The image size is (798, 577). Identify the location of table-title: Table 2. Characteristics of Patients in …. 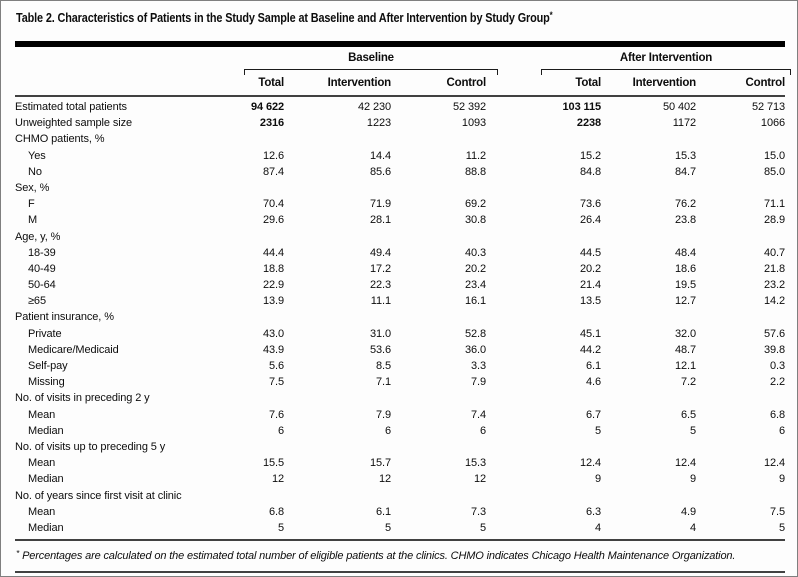
(284, 17).